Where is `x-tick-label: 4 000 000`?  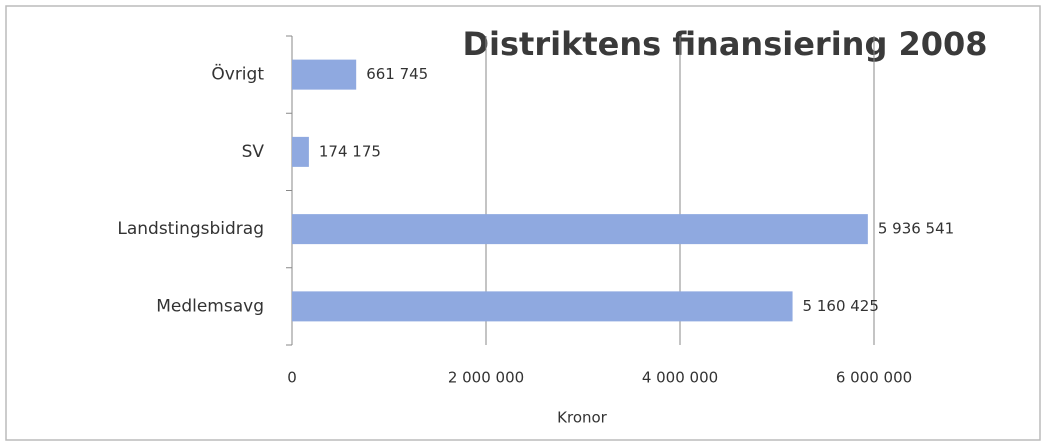 x-tick-label: 4 000 000 is located at coordinates (680, 378).